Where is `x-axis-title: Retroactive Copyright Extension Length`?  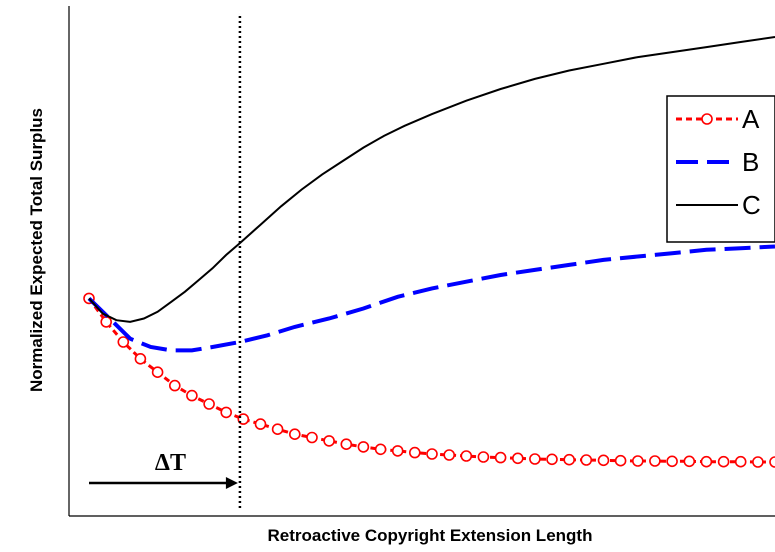 x-axis-title: Retroactive Copyright Extension Length is located at coordinates (430, 535).